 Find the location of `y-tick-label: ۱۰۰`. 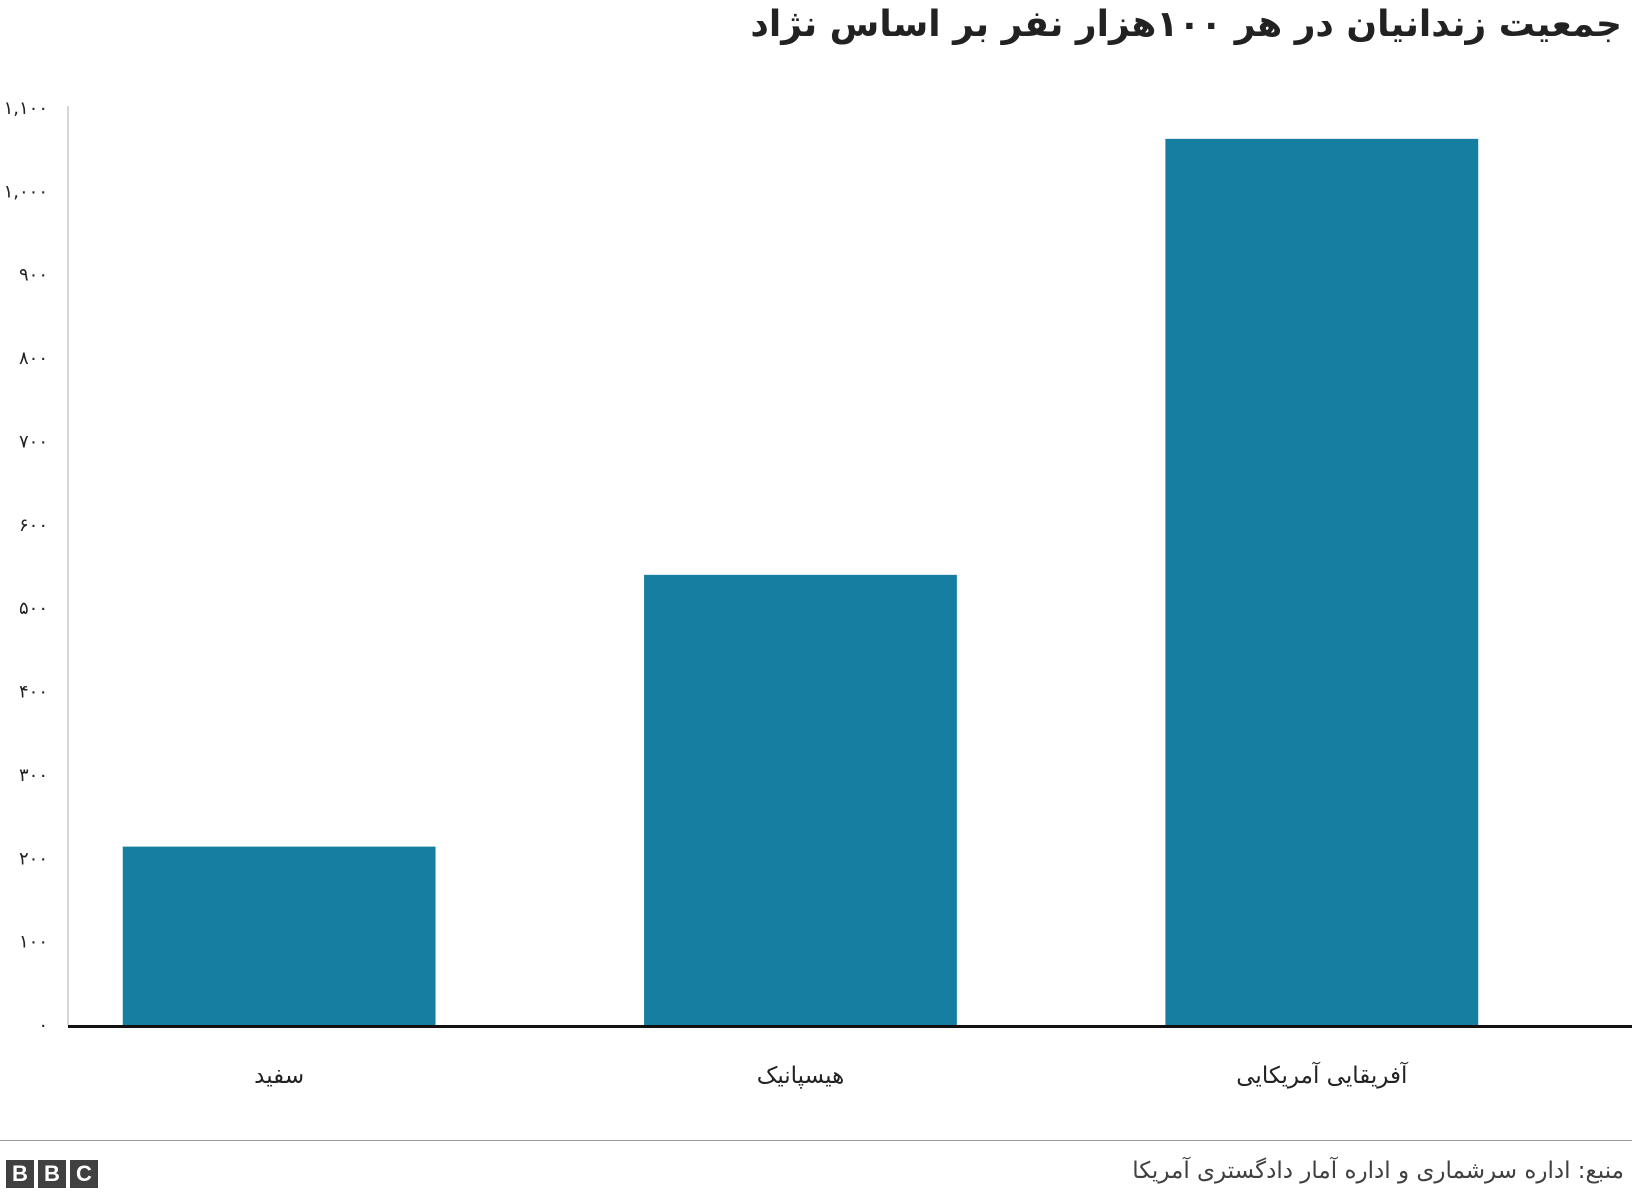

y-tick-label: ۱۰۰ is located at coordinates (33, 942).